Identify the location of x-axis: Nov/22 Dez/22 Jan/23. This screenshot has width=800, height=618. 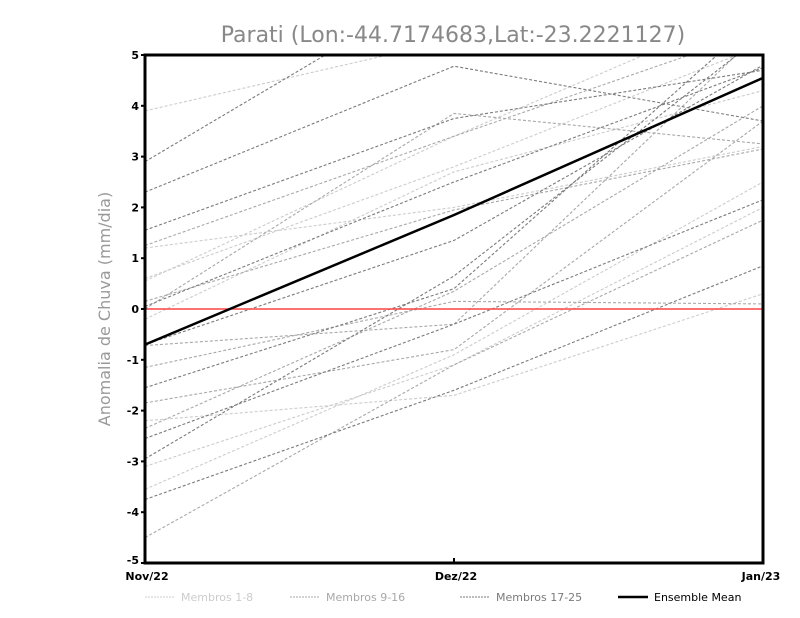
(452, 570).